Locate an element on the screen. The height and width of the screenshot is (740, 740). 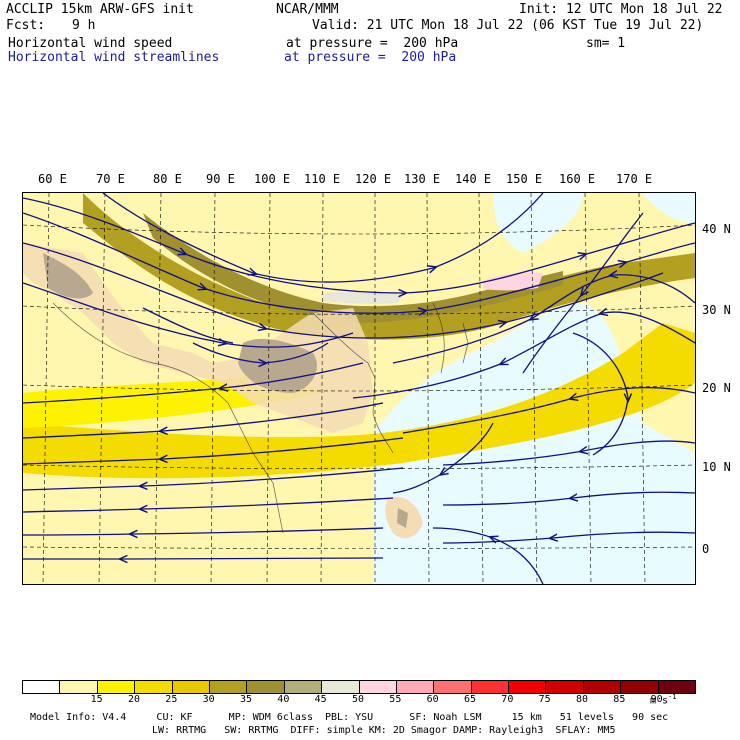
colorbar-tick-label: 20 is located at coordinates (134, 699).